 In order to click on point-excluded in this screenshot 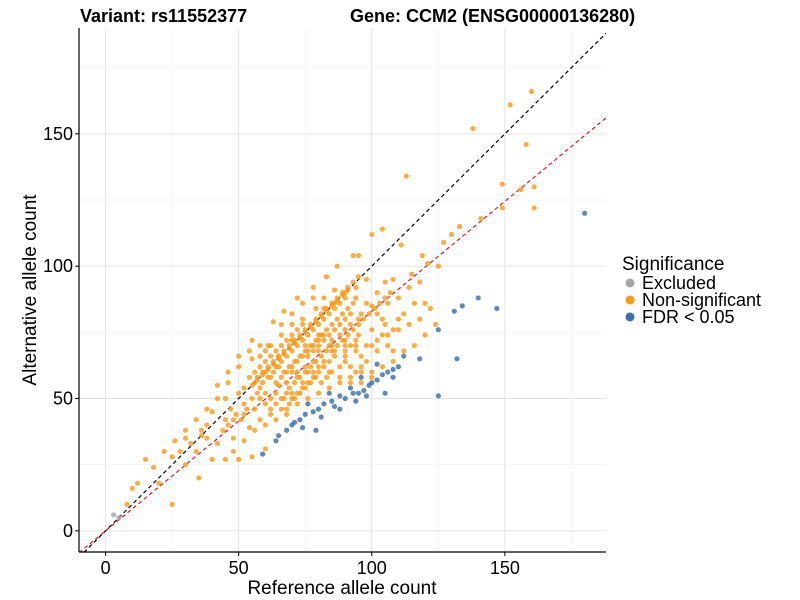, I will do `click(119, 517)`.